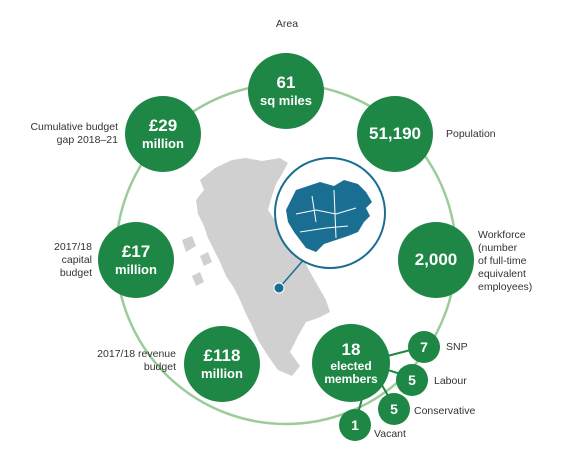 This screenshot has height=475, width=575. What do you see at coordinates (222, 355) in the screenshot?
I see `revenue-value: £118` at bounding box center [222, 355].